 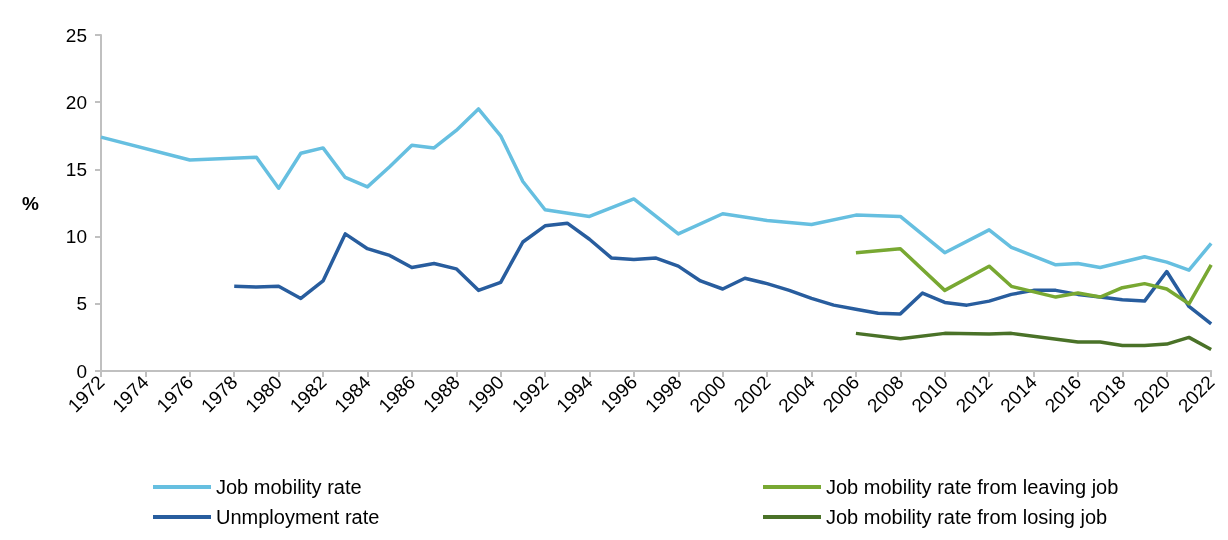 I want to click on y-tick-label: 10, so click(x=76, y=237).